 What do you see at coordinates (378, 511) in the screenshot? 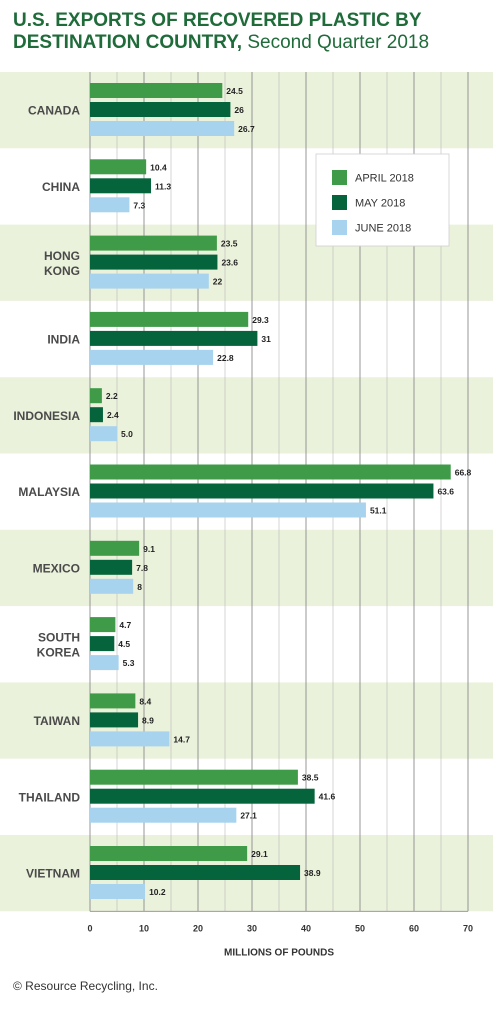
I see `bar-value-label: 51.1` at bounding box center [378, 511].